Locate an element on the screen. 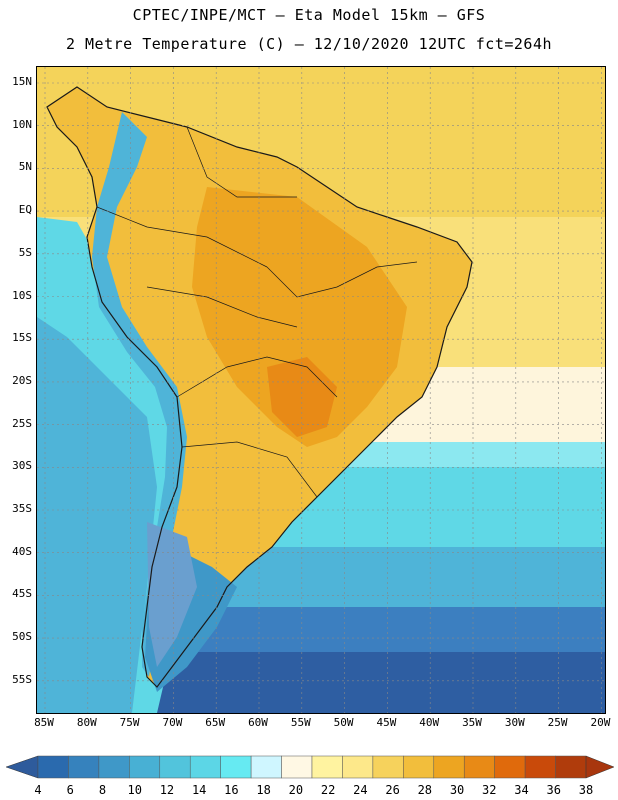 This screenshot has width=618, height=800. lat-label: 20S is located at coordinates (22, 380).